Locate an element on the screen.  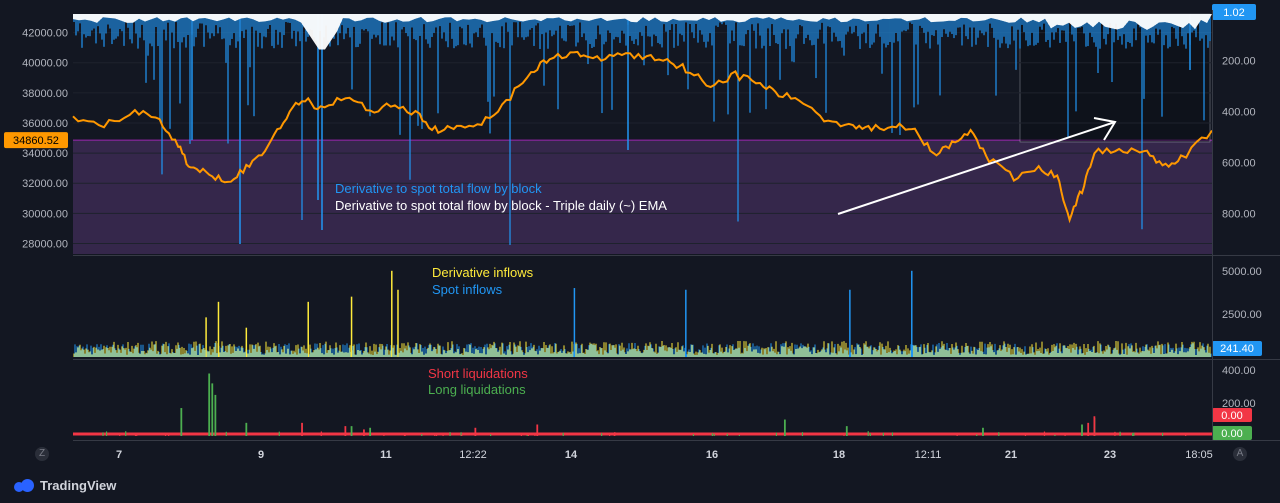
trend-arrow is located at coordinates (976, 168).